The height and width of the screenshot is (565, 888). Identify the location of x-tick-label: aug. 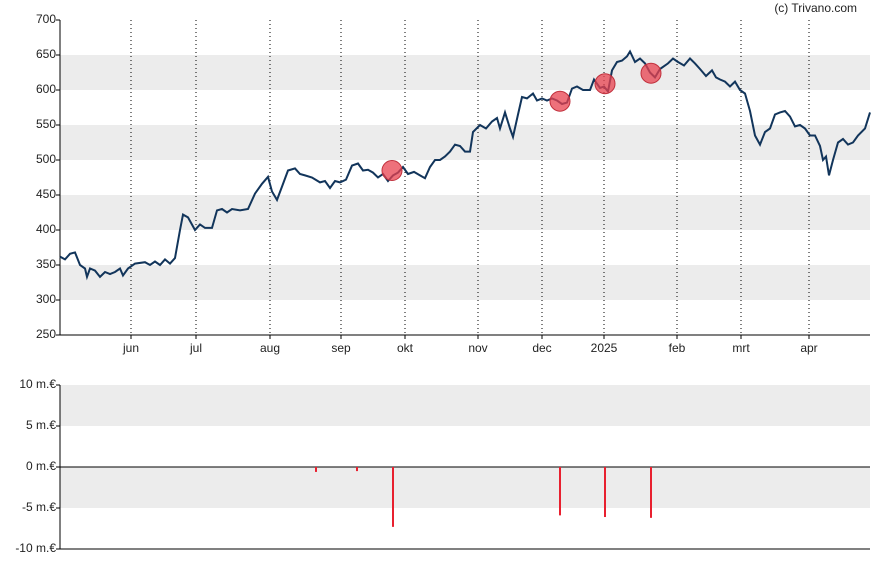
(270, 348).